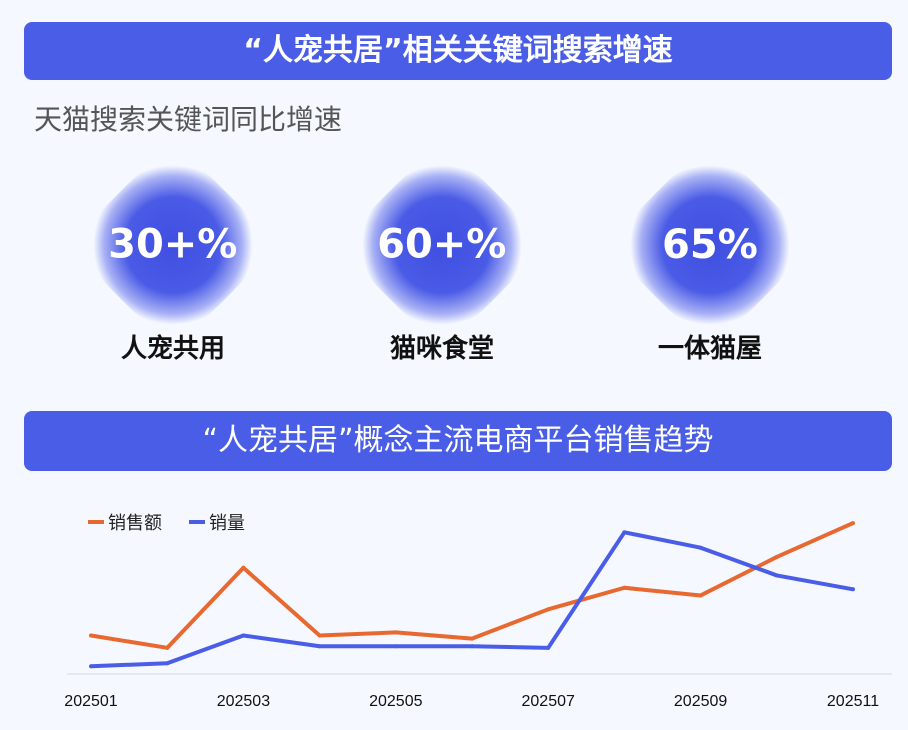 The height and width of the screenshot is (730, 908). Describe the element at coordinates (395, 701) in the screenshot. I see `x-tick-label: 202505` at that location.